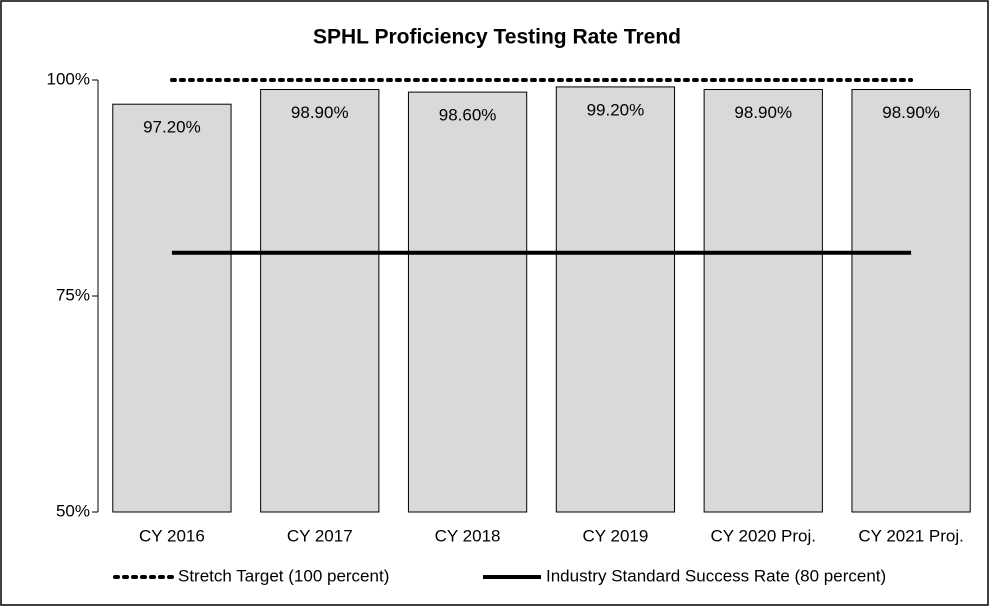 Image resolution: width=990 pixels, height=607 pixels. I want to click on x-tick-label: CY 2018, so click(468, 535).